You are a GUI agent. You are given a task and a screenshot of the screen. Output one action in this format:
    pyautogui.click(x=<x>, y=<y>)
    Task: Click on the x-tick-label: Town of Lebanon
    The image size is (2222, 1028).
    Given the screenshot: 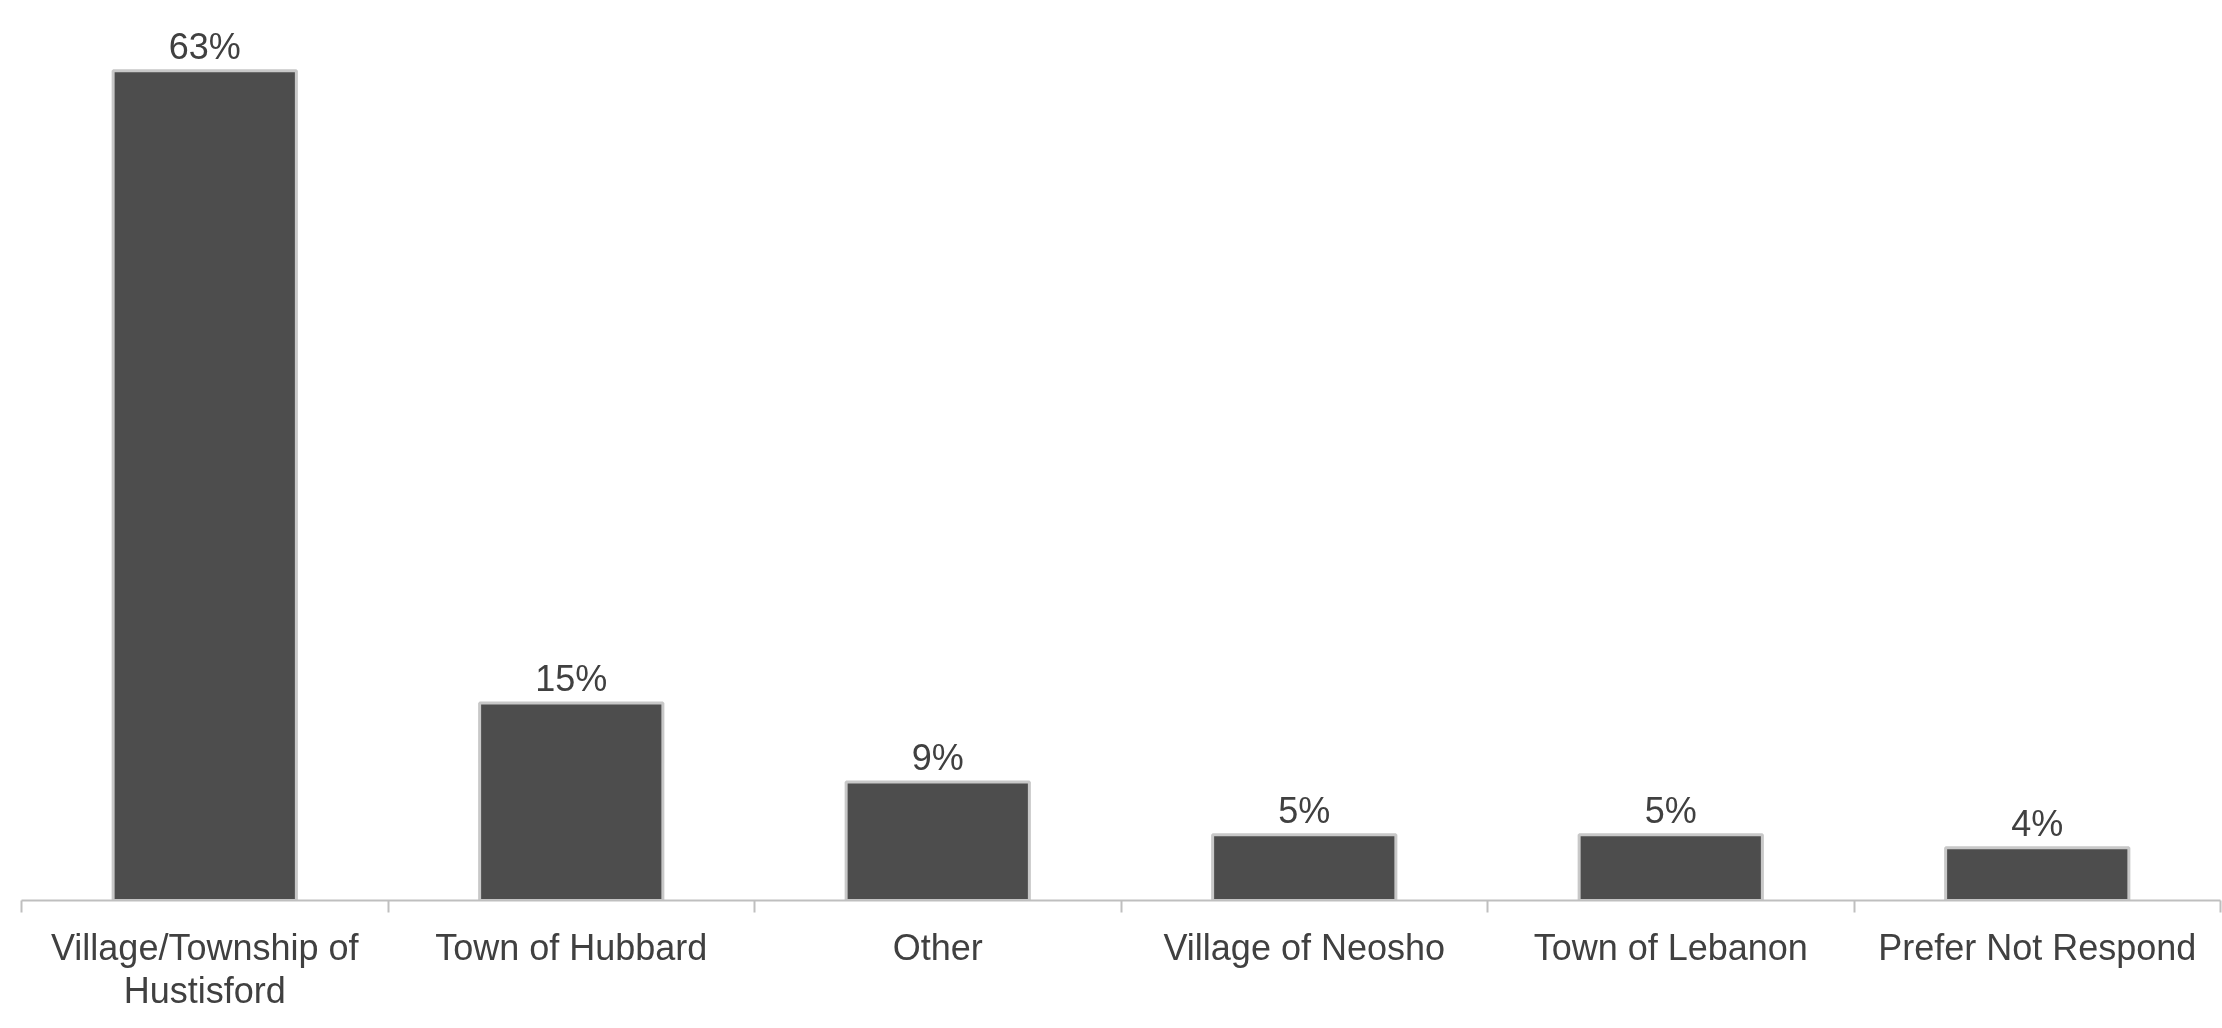 What is the action you would take?
    pyautogui.click(x=1670, y=947)
    